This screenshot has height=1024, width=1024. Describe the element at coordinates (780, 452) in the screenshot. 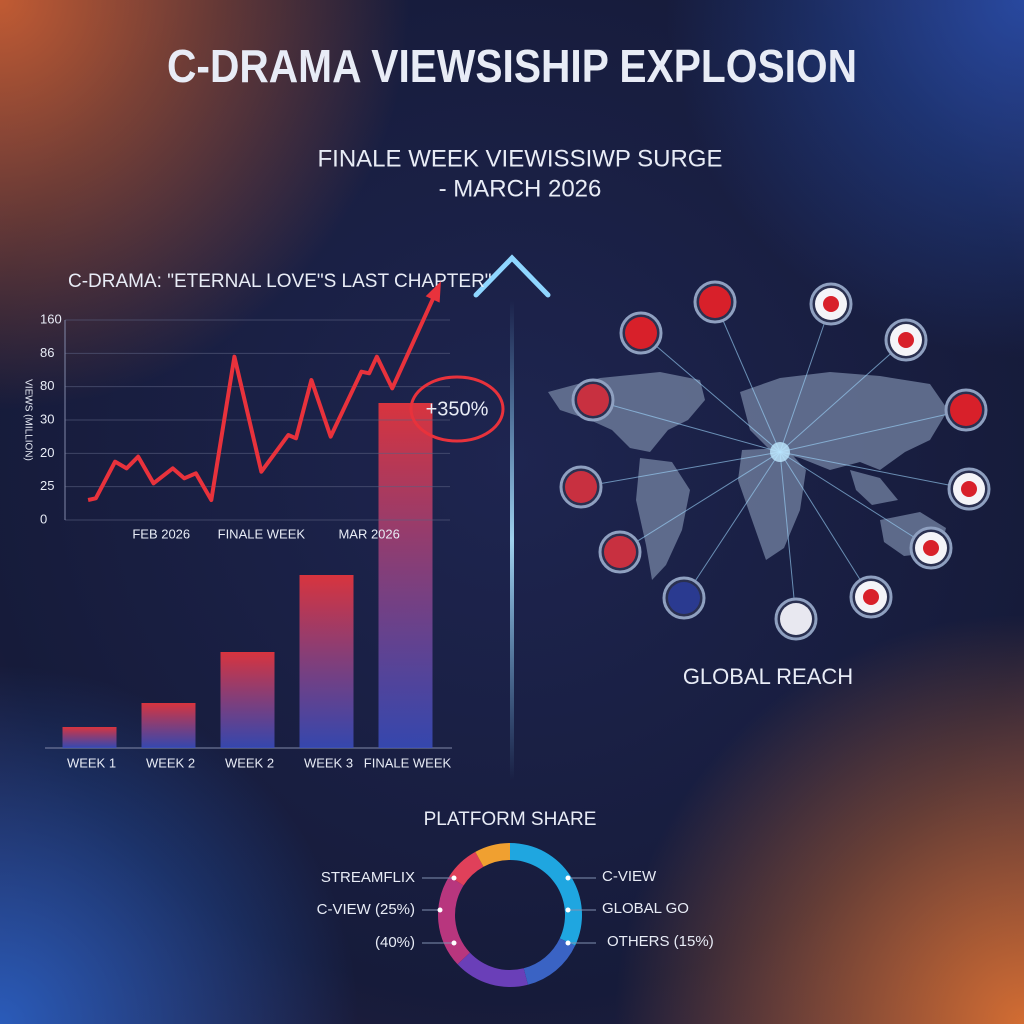

I see `hub-glow` at that location.